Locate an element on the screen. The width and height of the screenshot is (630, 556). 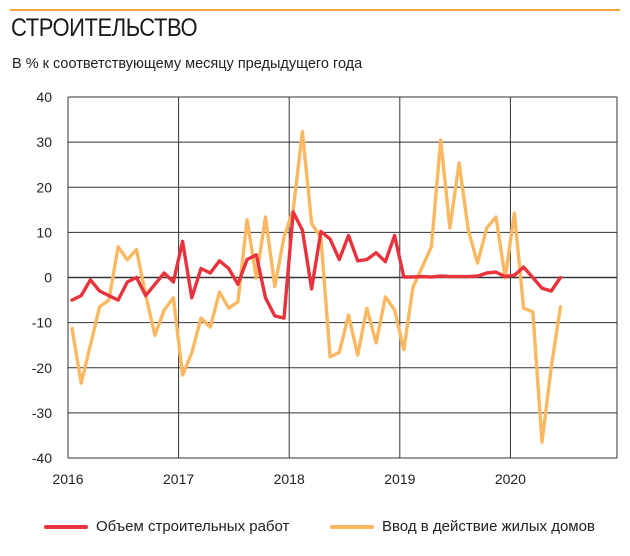
legend-item-housing: Ввод в действие жилых домов is located at coordinates (462, 526).